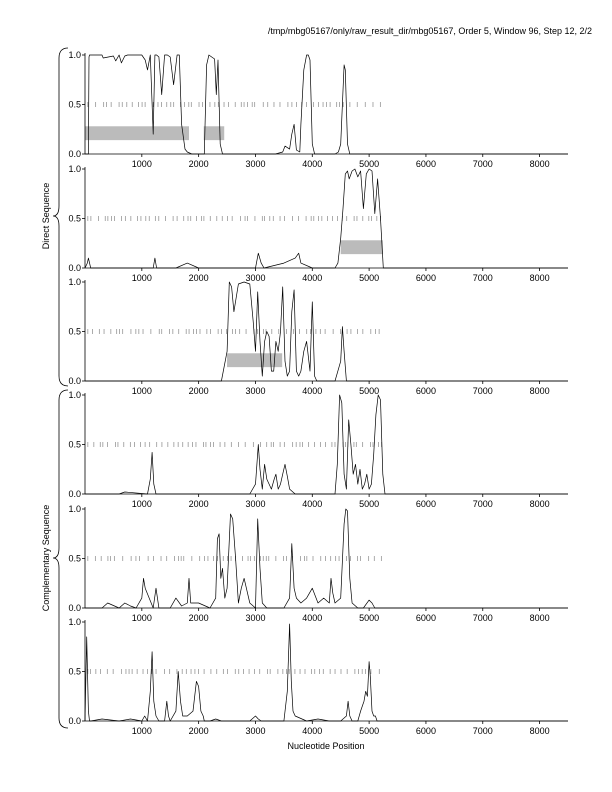 The width and height of the screenshot is (612, 792). Describe the element at coordinates (46, 558) in the screenshot. I see `group-label-complementary: Complementary Sequence` at that location.